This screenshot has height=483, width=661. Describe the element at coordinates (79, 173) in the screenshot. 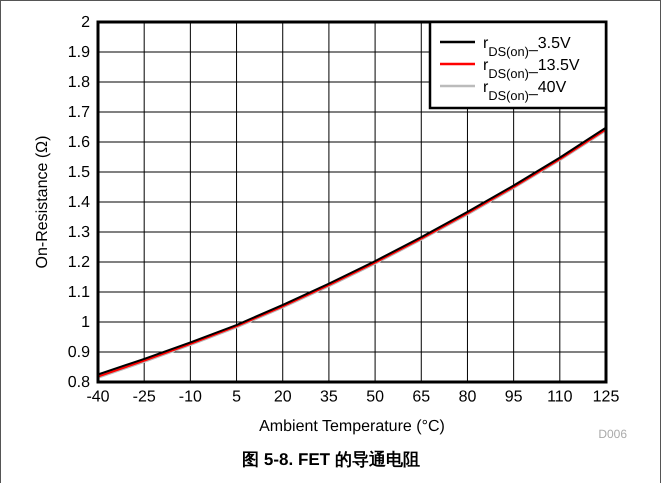

I see `y-tick-label: 1.5` at that location.